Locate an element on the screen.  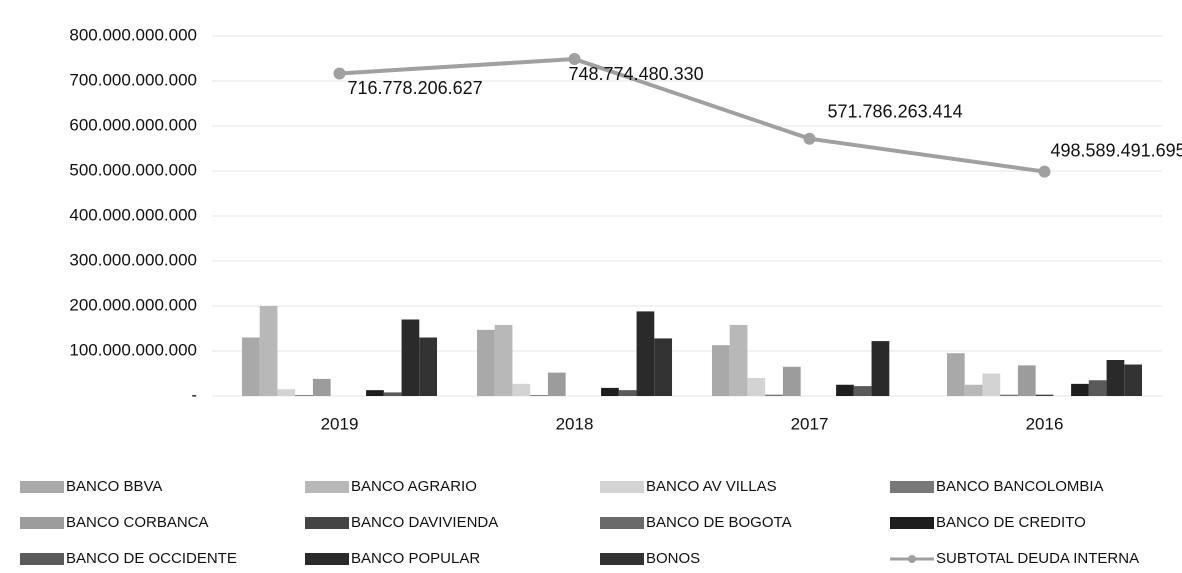
legend-label: BANCO AGRARIO is located at coordinates (414, 486).